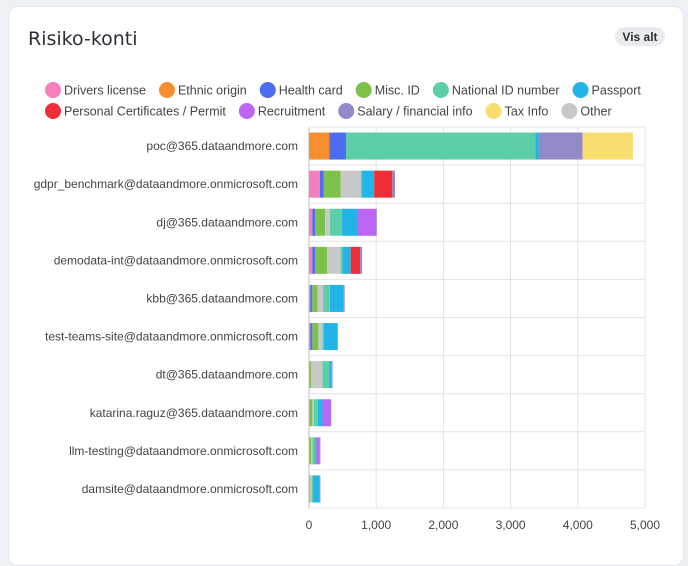 This screenshot has width=688, height=566. I want to click on legend-label: Health card, so click(311, 91).